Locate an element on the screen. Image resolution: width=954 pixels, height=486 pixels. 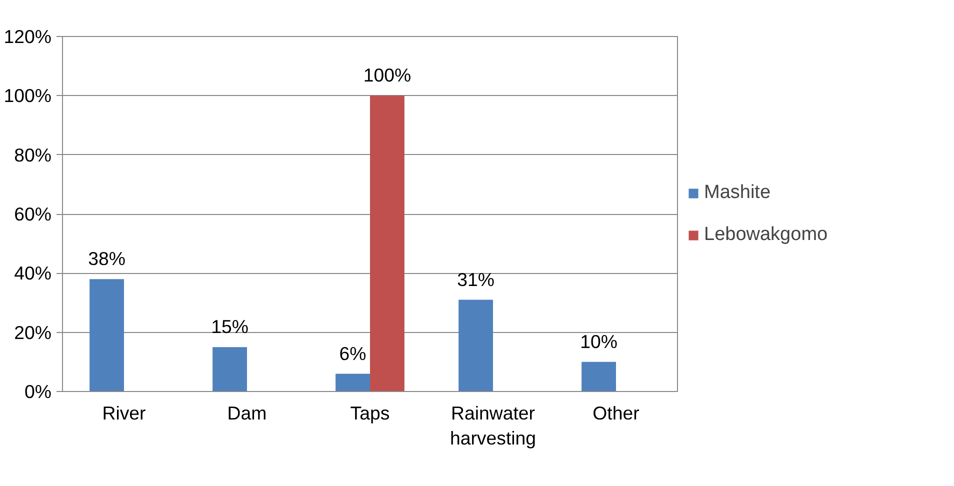
data-label: 15% is located at coordinates (229, 327).